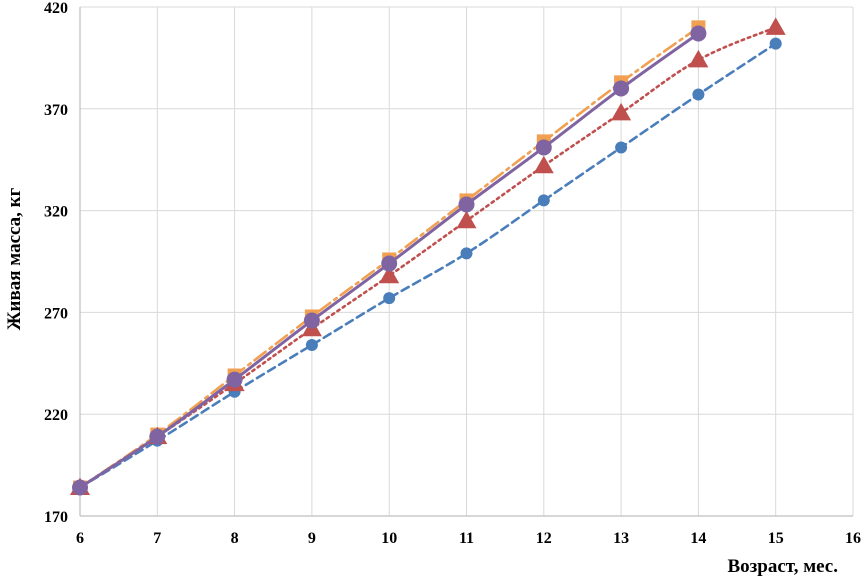 This screenshot has width=863, height=579. What do you see at coordinates (389, 538) in the screenshot?
I see `x-tick-label: 10` at bounding box center [389, 538].